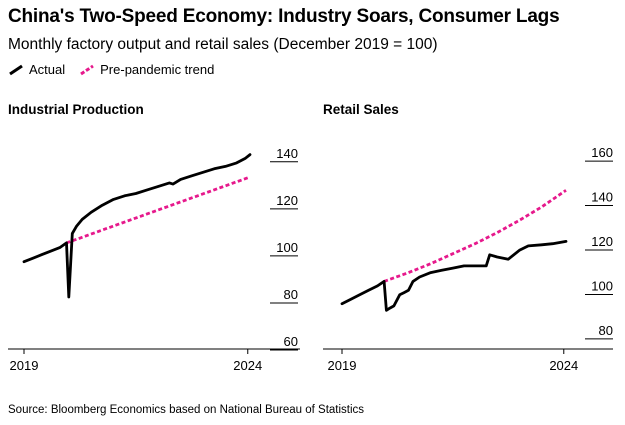 The width and height of the screenshot is (625, 425). I want to click on legend-actual: Actual, so click(36, 69).